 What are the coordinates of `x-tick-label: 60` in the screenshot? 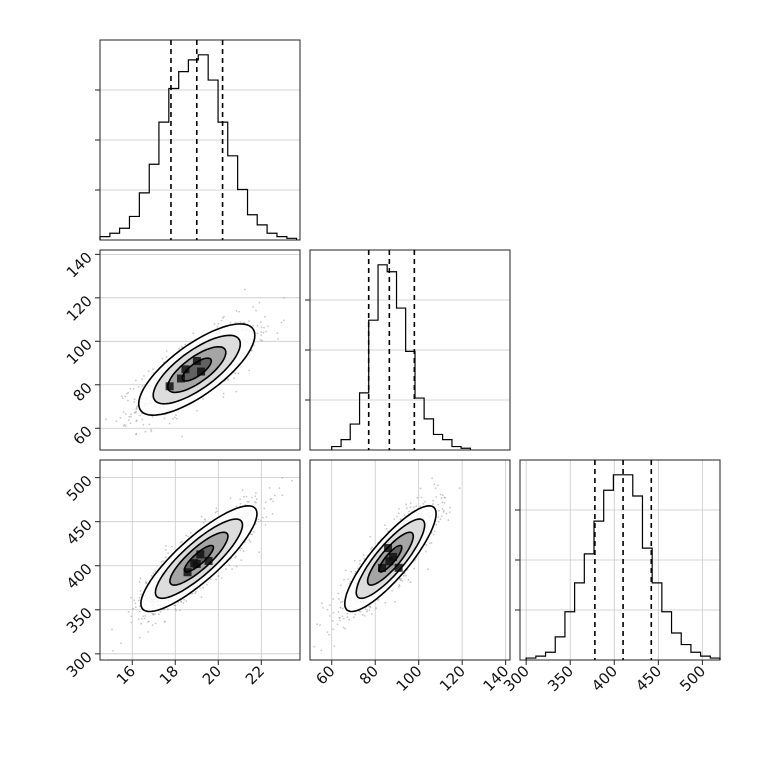 It's located at (325, 675).